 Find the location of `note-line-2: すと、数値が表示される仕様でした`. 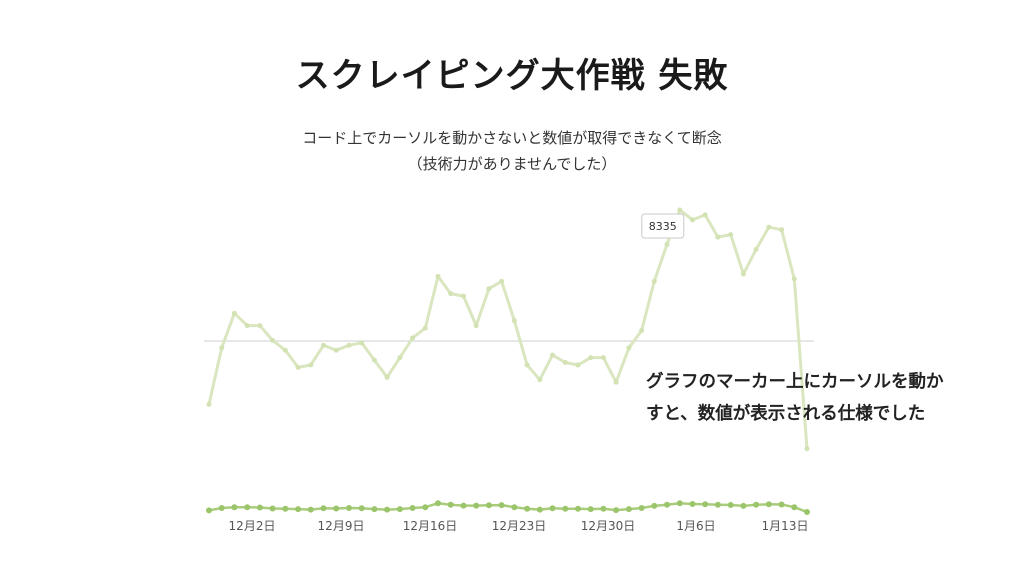

note-line-2: すと、数値が表示される仕様でした is located at coordinates (786, 414).